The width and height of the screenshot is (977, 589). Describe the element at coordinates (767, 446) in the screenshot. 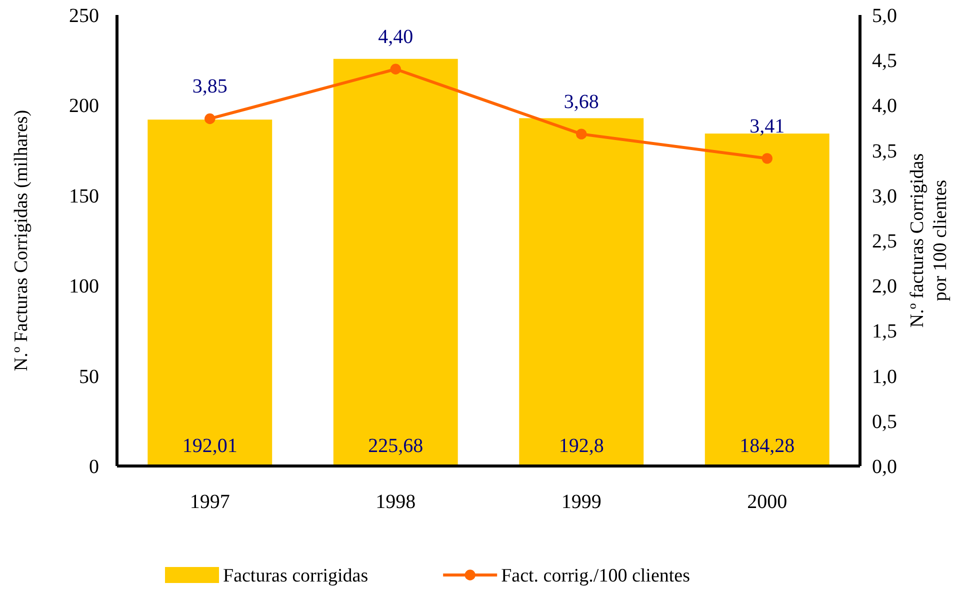

I see `data-label: 184,28` at that location.